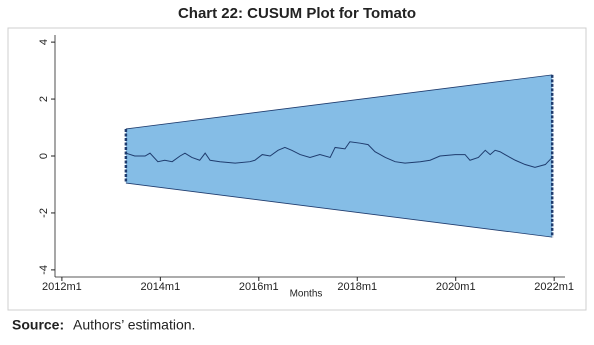 The image size is (594, 345). I want to click on x-tick-label: 2014m1, so click(160, 287).